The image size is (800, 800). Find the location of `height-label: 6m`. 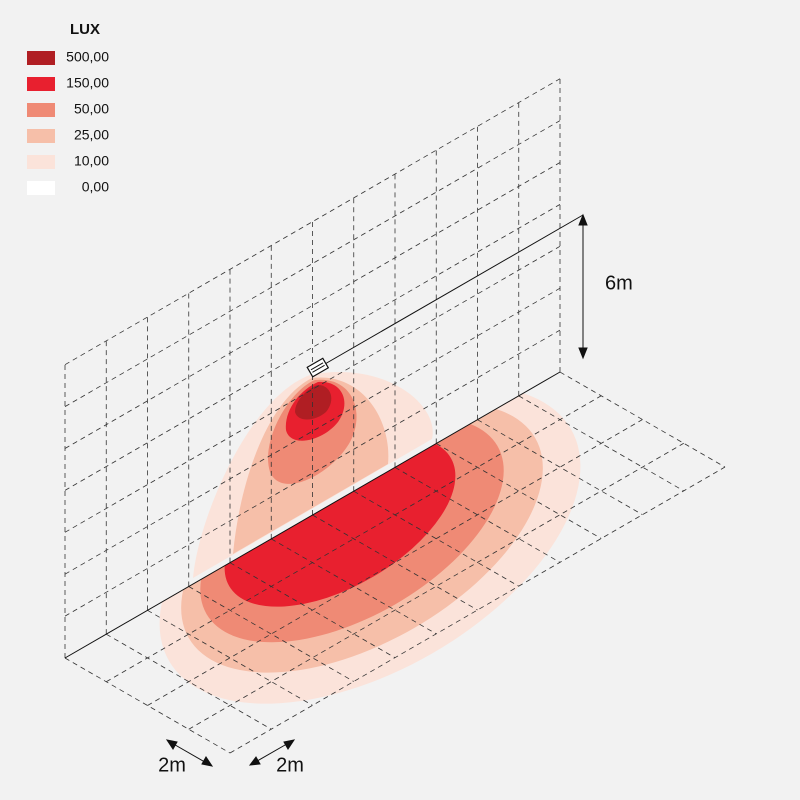

height-label: 6m is located at coordinates (619, 283).